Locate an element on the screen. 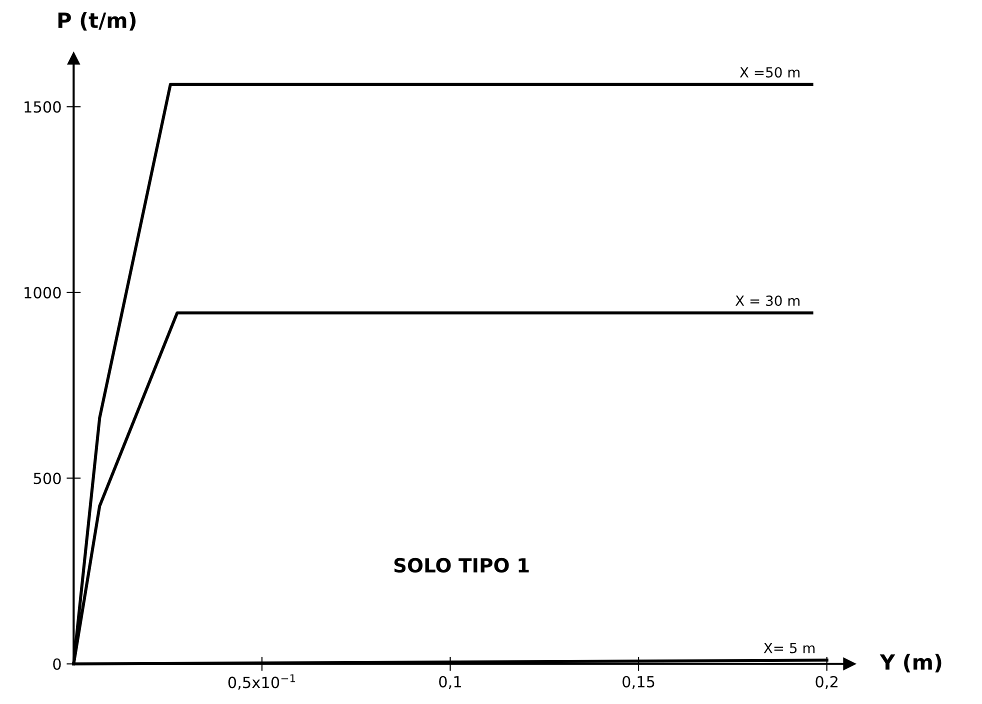 This screenshot has width=982, height=704. series-label: X = 30 m is located at coordinates (767, 301).